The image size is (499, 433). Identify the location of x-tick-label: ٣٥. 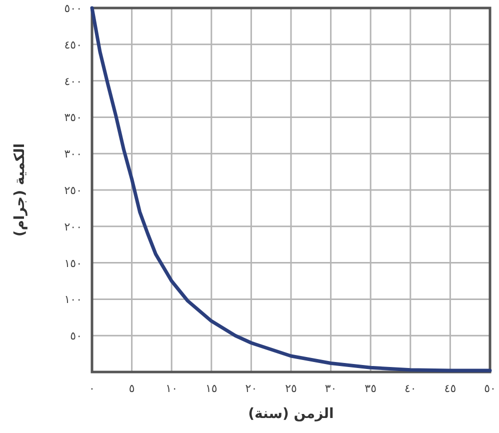
(370, 388).